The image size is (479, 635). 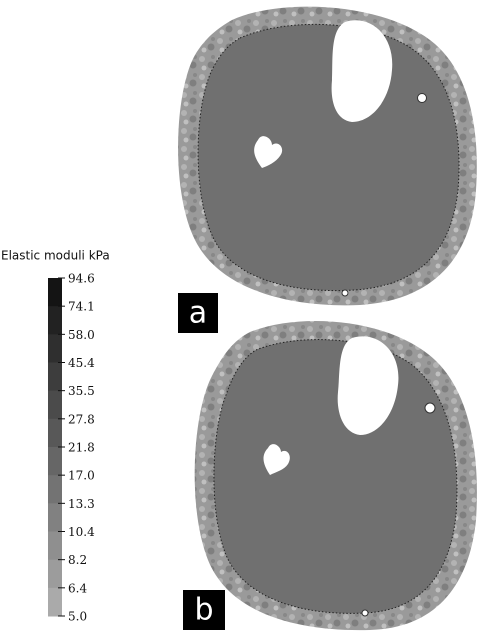 I want to click on legend-tick-label: 45.4, so click(x=81, y=363).